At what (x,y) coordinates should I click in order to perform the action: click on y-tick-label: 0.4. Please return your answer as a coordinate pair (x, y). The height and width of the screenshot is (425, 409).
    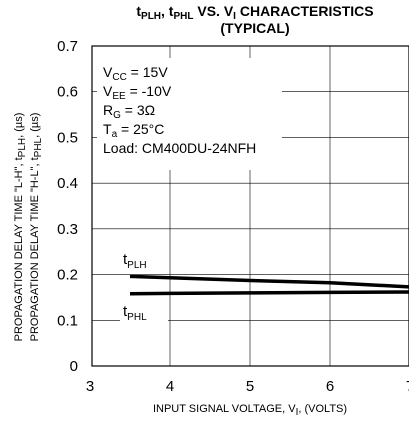
    Looking at the image, I should click on (67, 183).